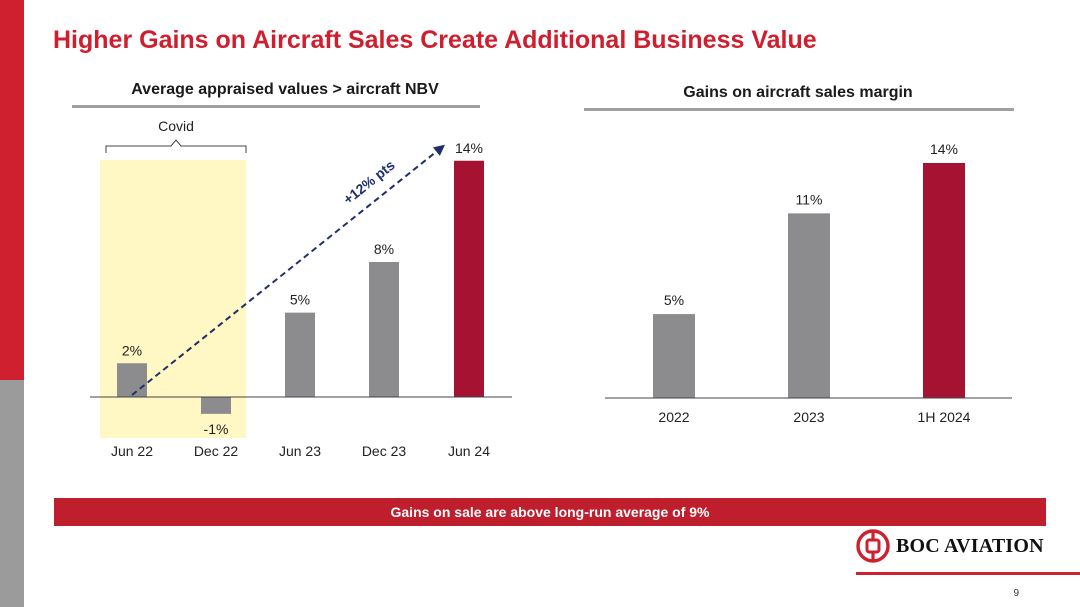  Describe the element at coordinates (438, 150) in the screenshot. I see `trend-arrow-head` at that location.